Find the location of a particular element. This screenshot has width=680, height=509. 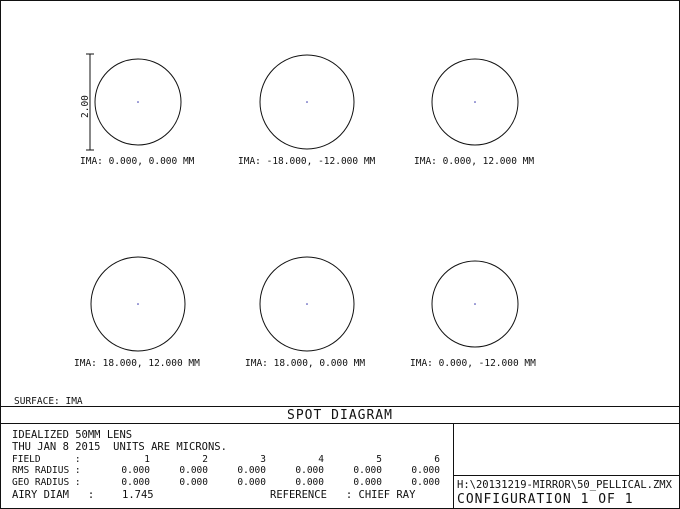

field-number: 5 is located at coordinates (379, 459).